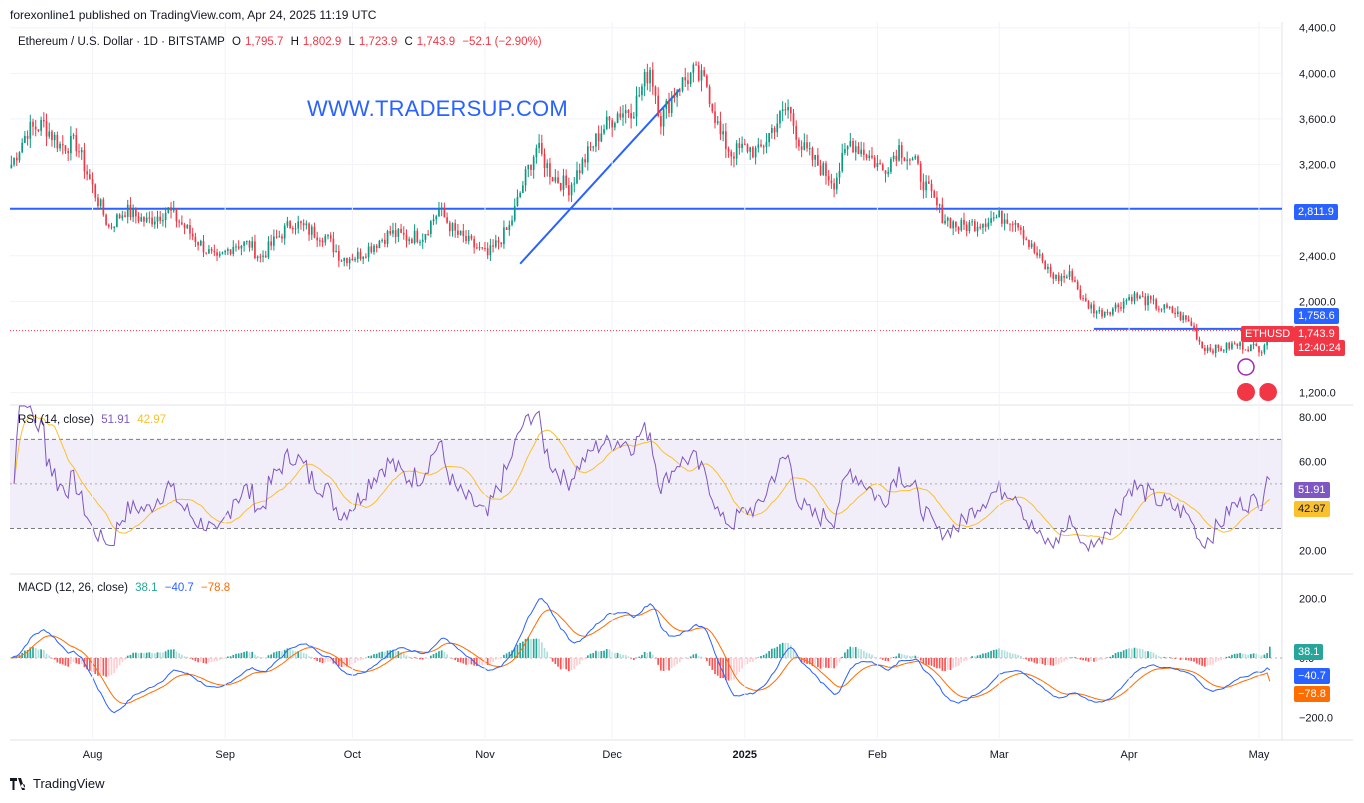 Image resolution: width=1364 pixels, height=803 pixels. What do you see at coordinates (57, 783) in the screenshot?
I see `footer-brand: TradingView` at bounding box center [57, 783].